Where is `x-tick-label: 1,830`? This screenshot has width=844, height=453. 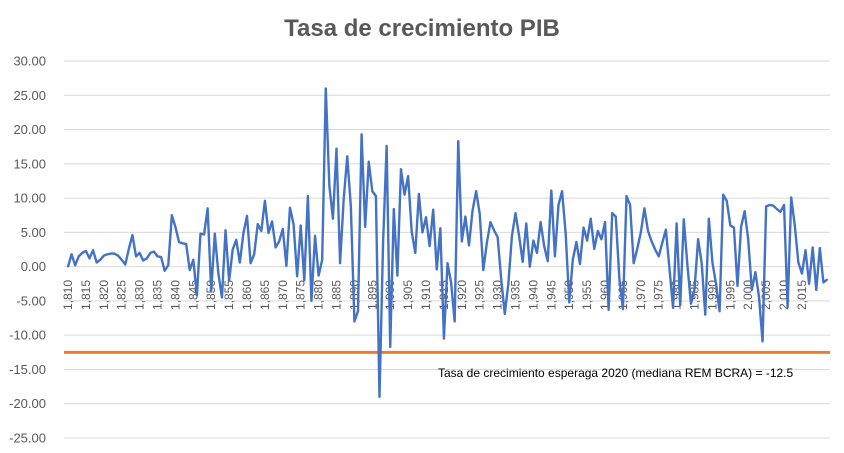
x-tick-label: 1,830 is located at coordinates (140, 295).